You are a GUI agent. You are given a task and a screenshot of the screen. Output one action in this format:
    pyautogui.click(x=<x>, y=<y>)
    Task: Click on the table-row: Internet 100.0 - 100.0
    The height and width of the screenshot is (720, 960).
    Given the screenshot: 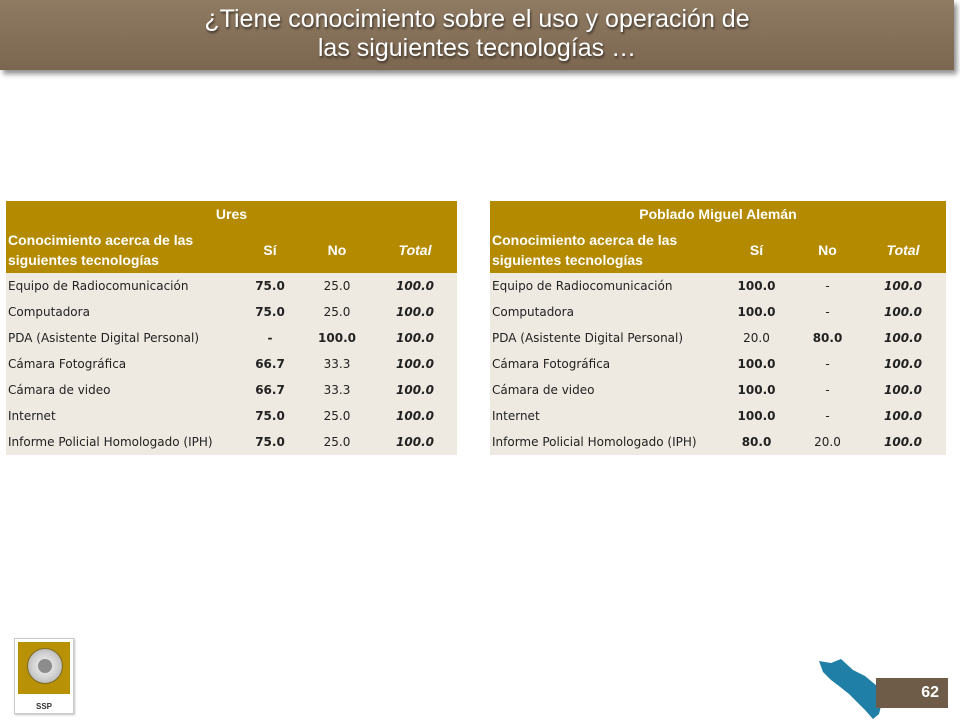 What is the action you would take?
    pyautogui.click(x=718, y=416)
    